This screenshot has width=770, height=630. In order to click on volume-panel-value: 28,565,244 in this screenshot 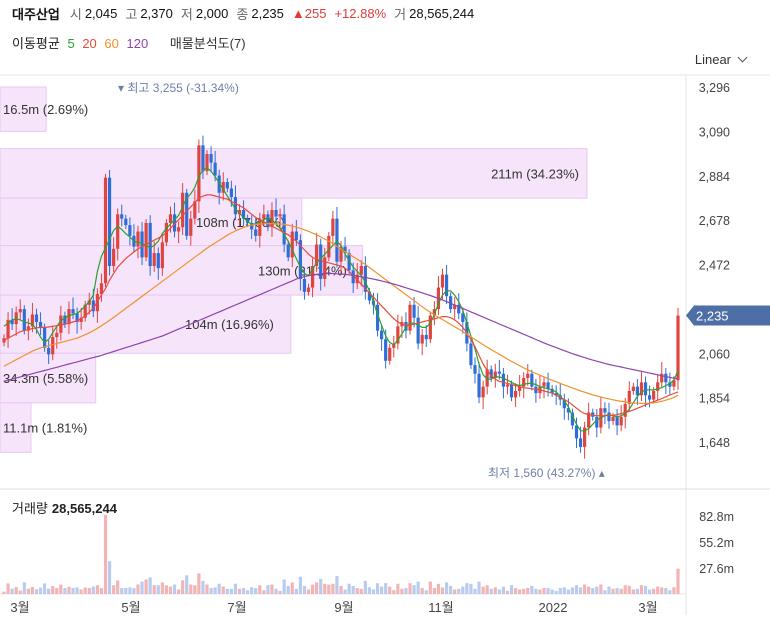, I will do `click(84, 508)`.